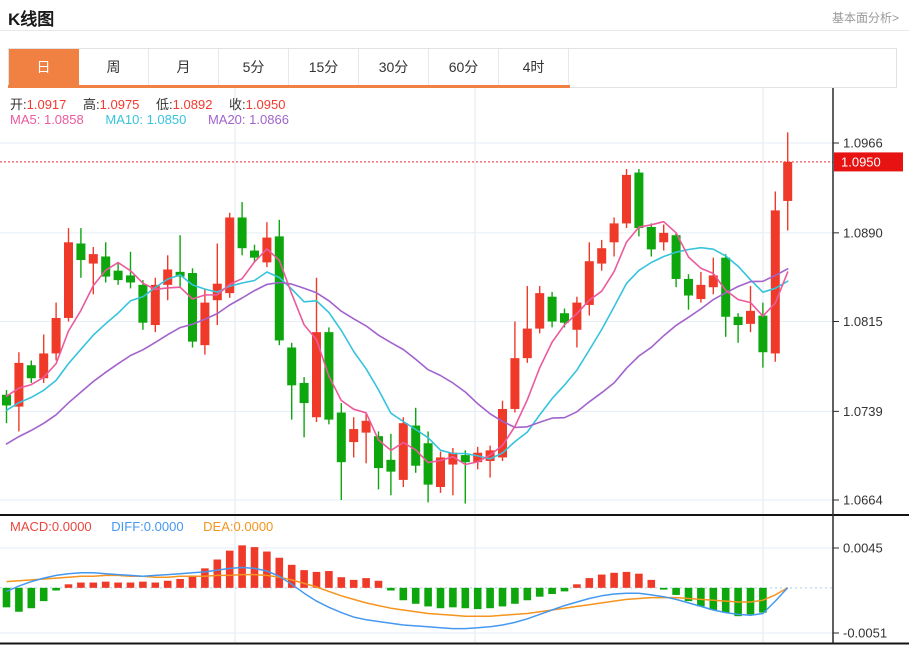 The width and height of the screenshot is (909, 647). Describe the element at coordinates (863, 411) in the screenshot. I see `price-tick-label: 1.0739` at that location.